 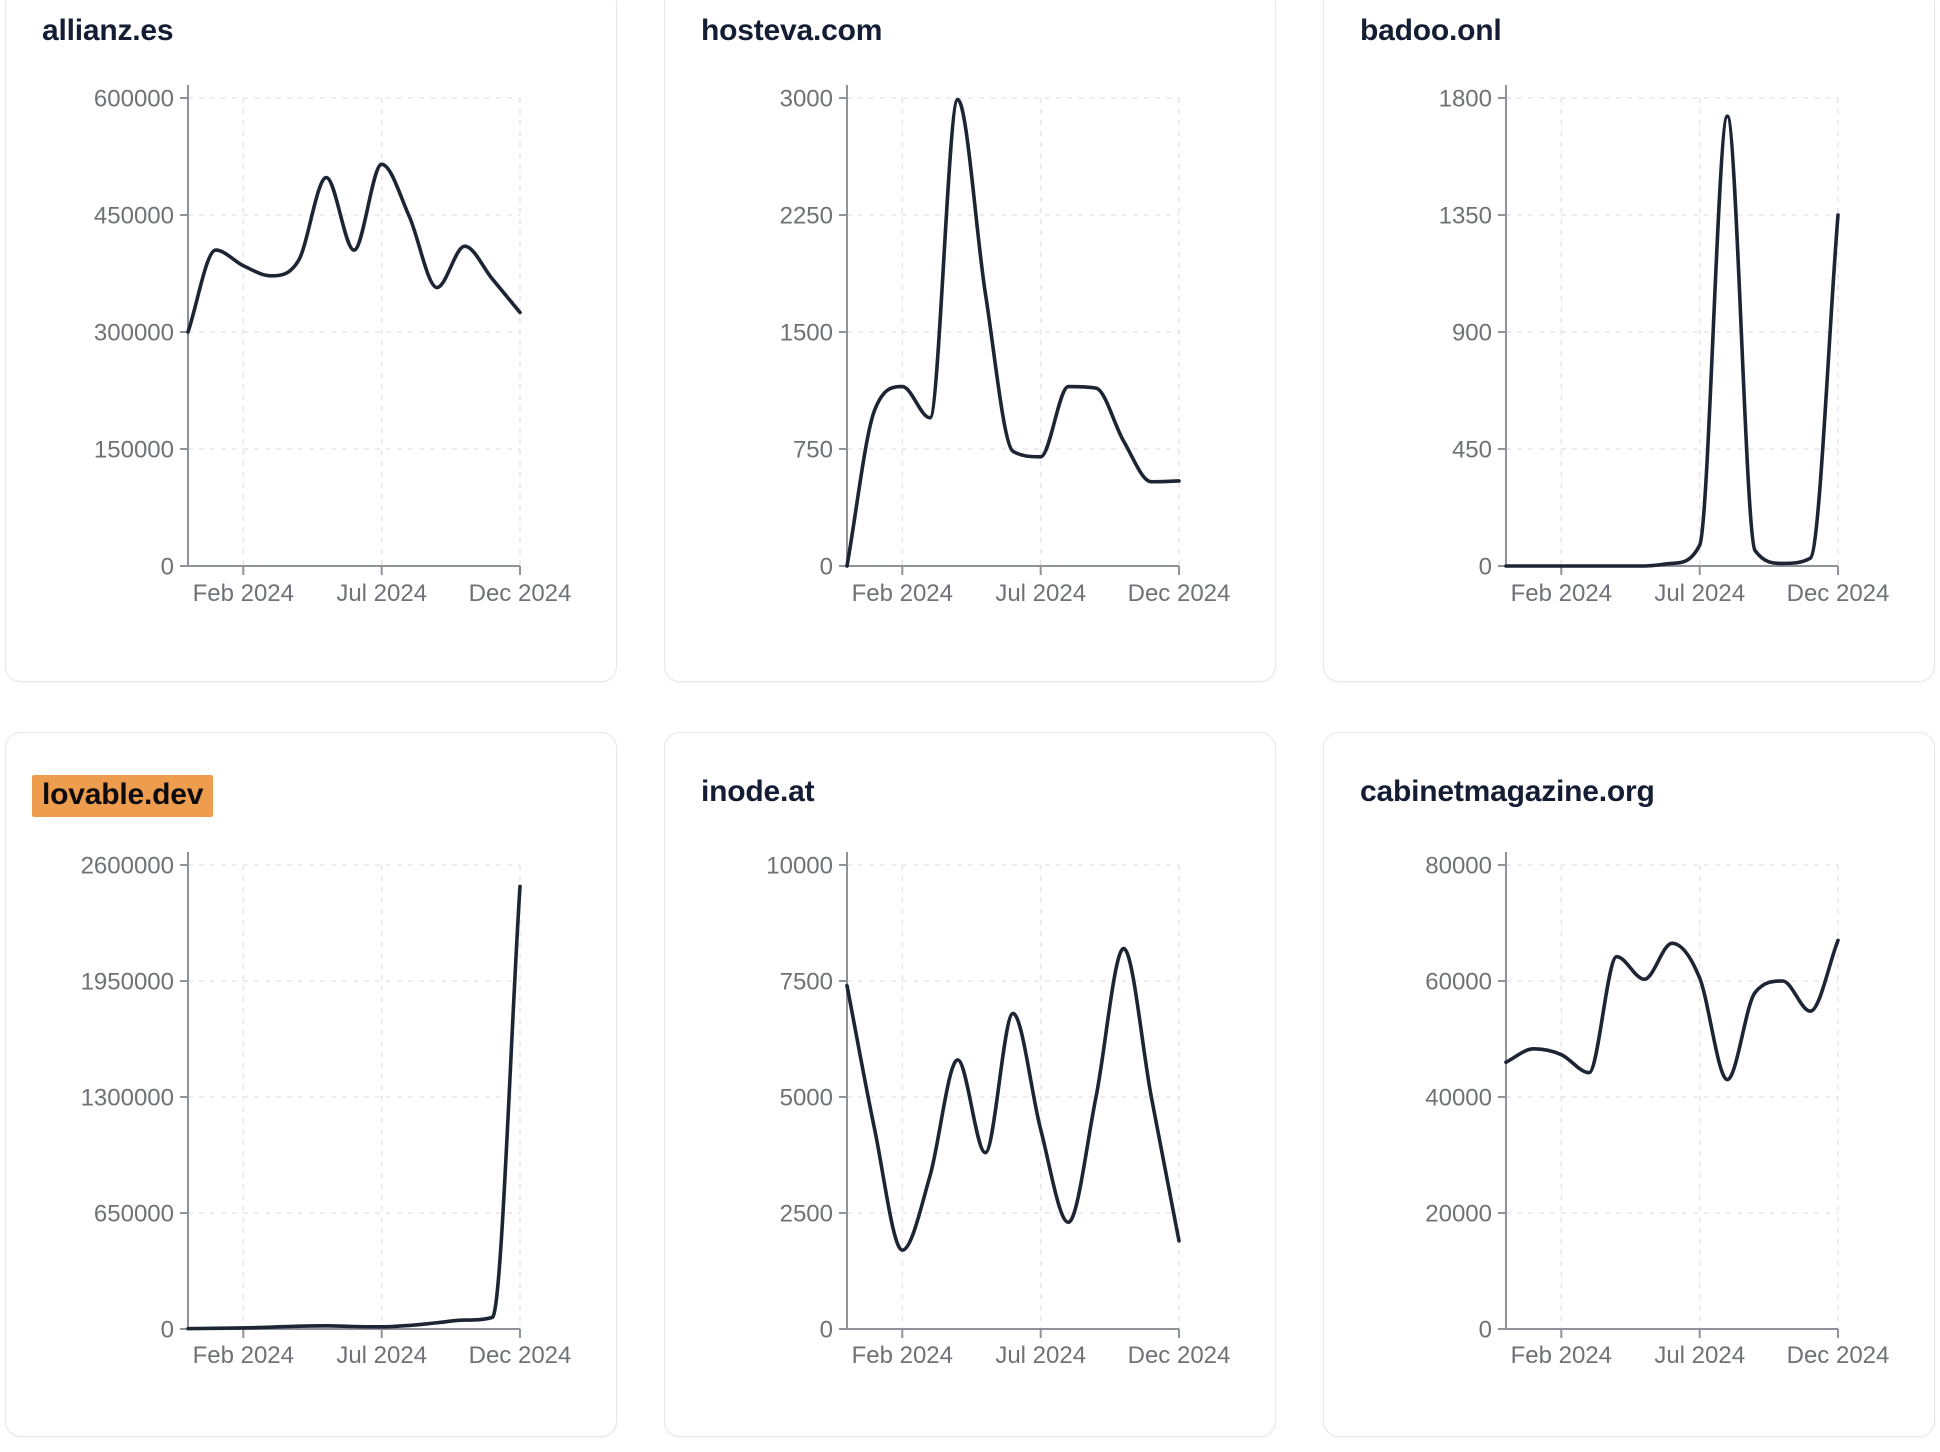 What do you see at coordinates (1431, 30) in the screenshot?
I see `chart-title-text: badoo.onl` at bounding box center [1431, 30].